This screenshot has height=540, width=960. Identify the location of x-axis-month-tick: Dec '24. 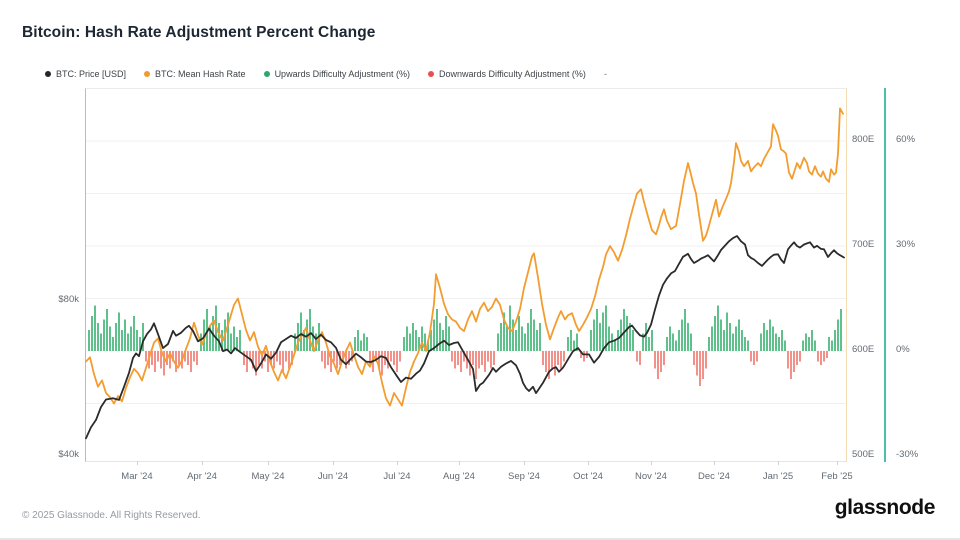
(714, 476).